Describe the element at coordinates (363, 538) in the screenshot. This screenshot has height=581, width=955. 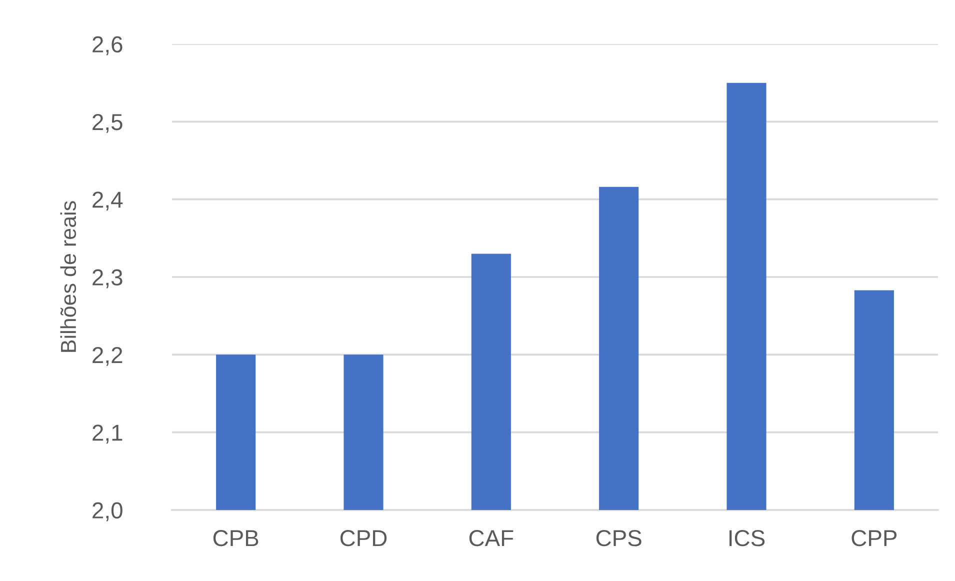
I see `x-tick-label: CPD` at that location.